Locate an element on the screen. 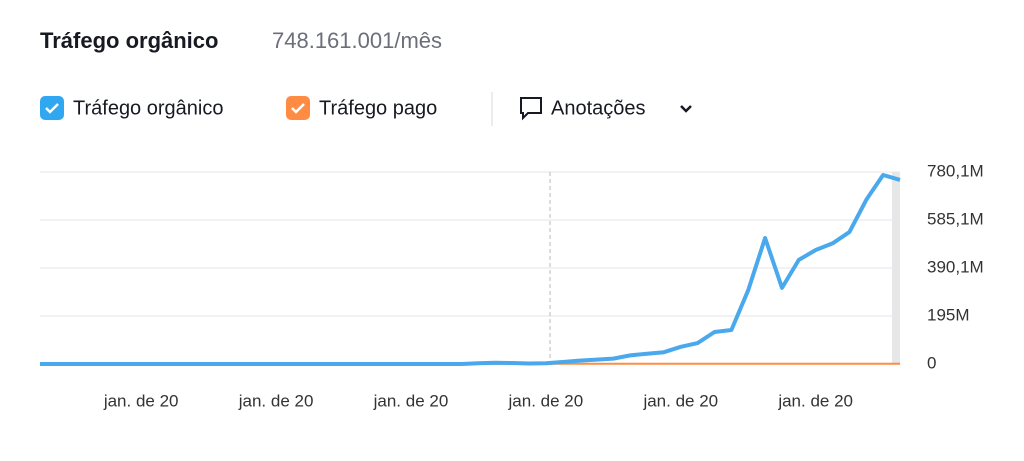 Image resolution: width=1024 pixels, height=461 pixels. legend-organic: Tráfego orgânico is located at coordinates (131, 108).